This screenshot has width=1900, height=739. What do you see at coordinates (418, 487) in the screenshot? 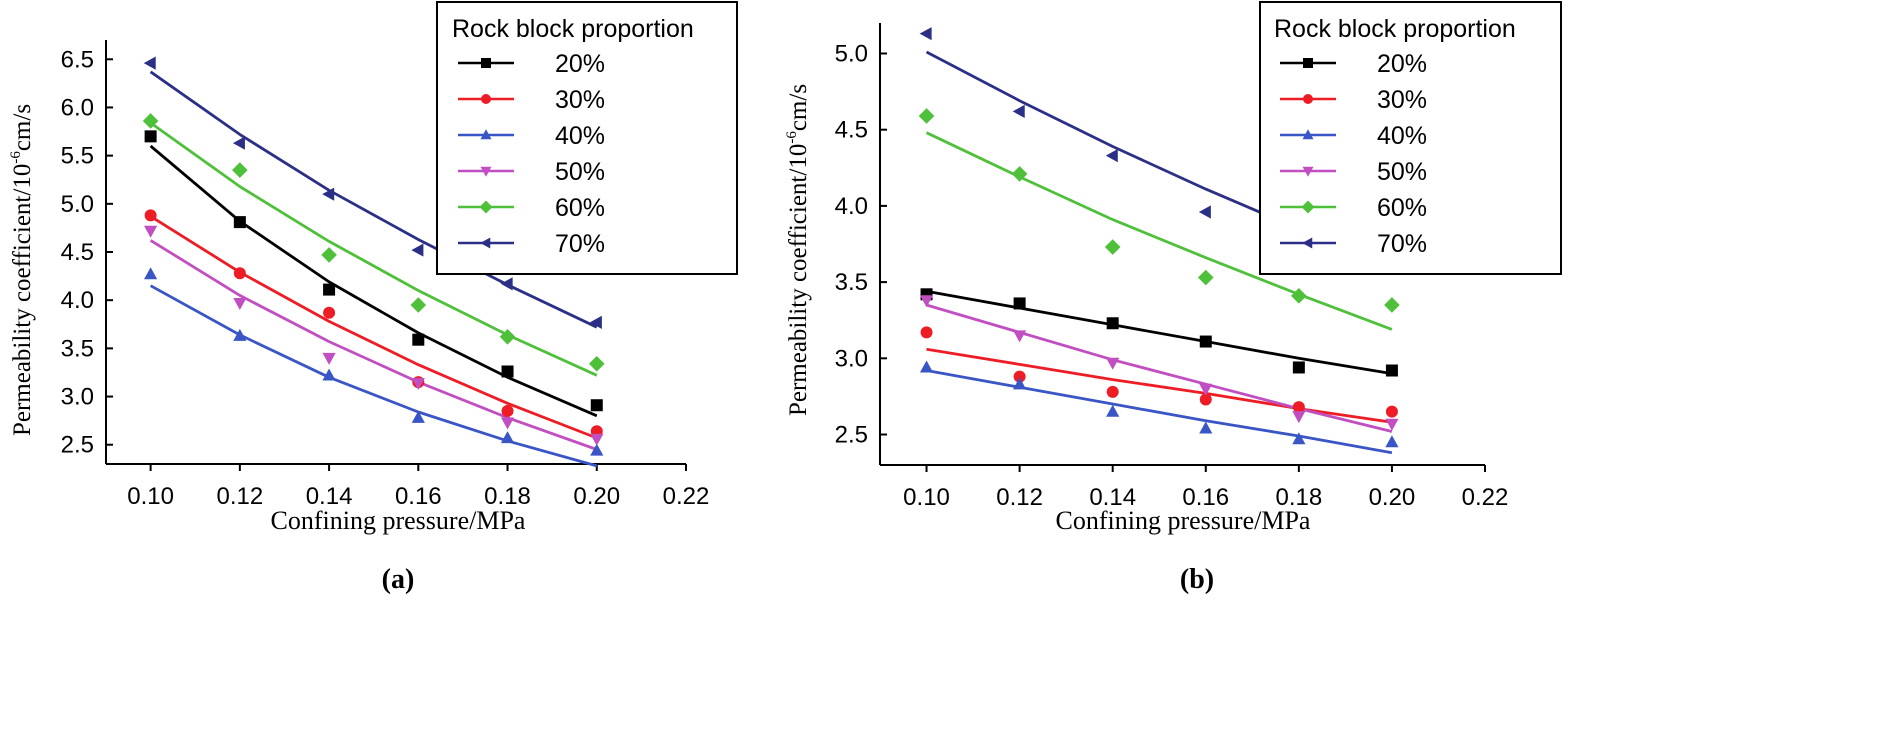
I see `x-axis-ticks-a: 0.10 0.12 0.14 0.16 0.18 0.20 0.22` at bounding box center [418, 487].